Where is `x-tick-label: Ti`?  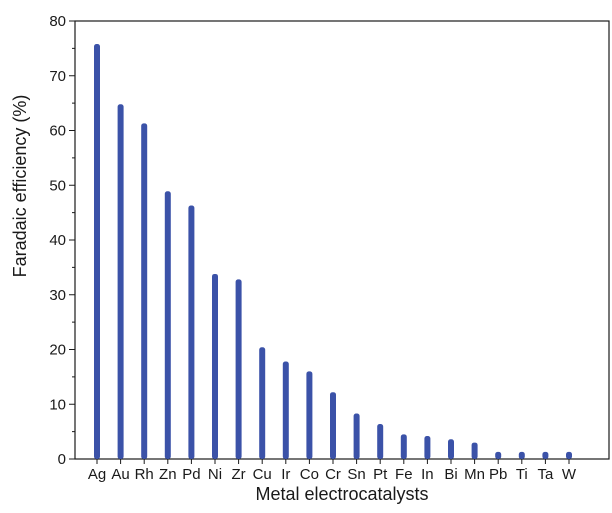
x-tick-label: Ti is located at coordinates (522, 474).